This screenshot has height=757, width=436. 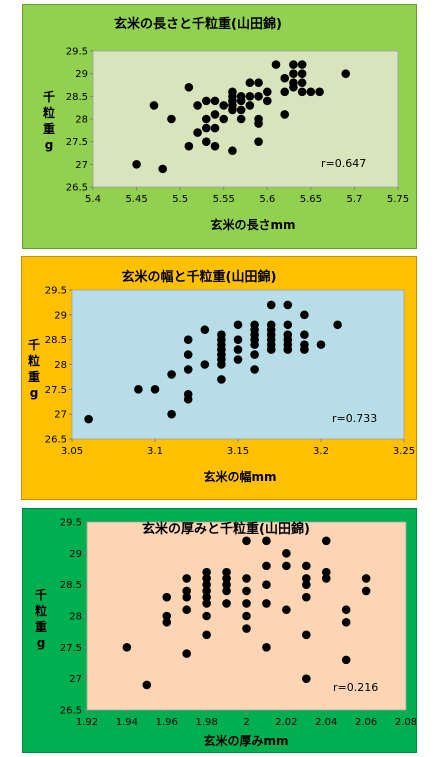 I want to click on x-tick-label: 3.05, so click(x=72, y=451).